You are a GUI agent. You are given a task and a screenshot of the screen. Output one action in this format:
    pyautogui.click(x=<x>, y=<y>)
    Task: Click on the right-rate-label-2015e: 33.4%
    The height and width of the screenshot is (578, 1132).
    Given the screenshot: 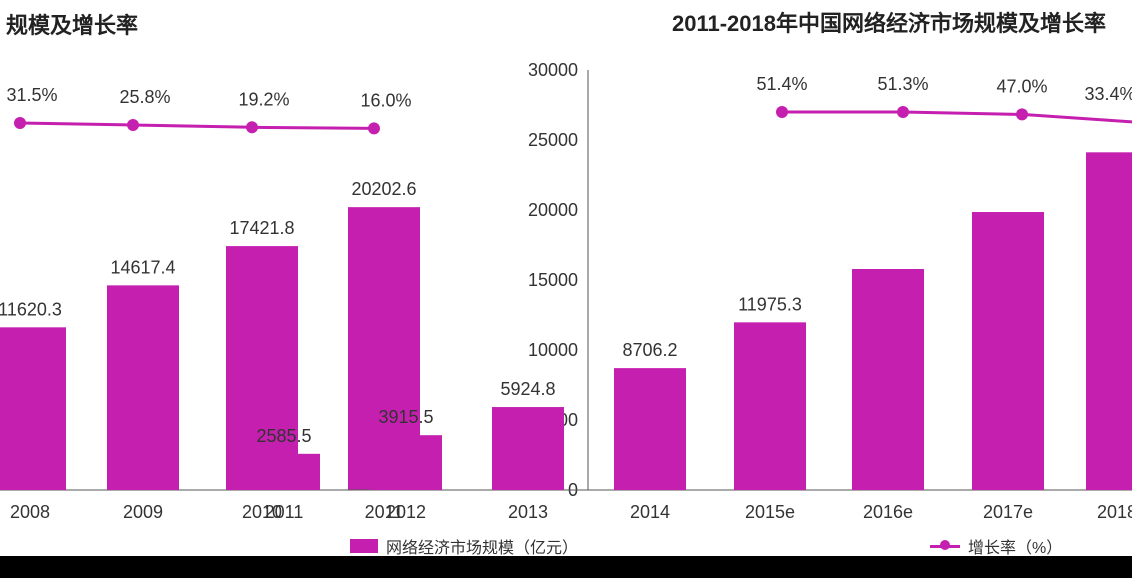 What is the action you would take?
    pyautogui.click(x=1108, y=94)
    